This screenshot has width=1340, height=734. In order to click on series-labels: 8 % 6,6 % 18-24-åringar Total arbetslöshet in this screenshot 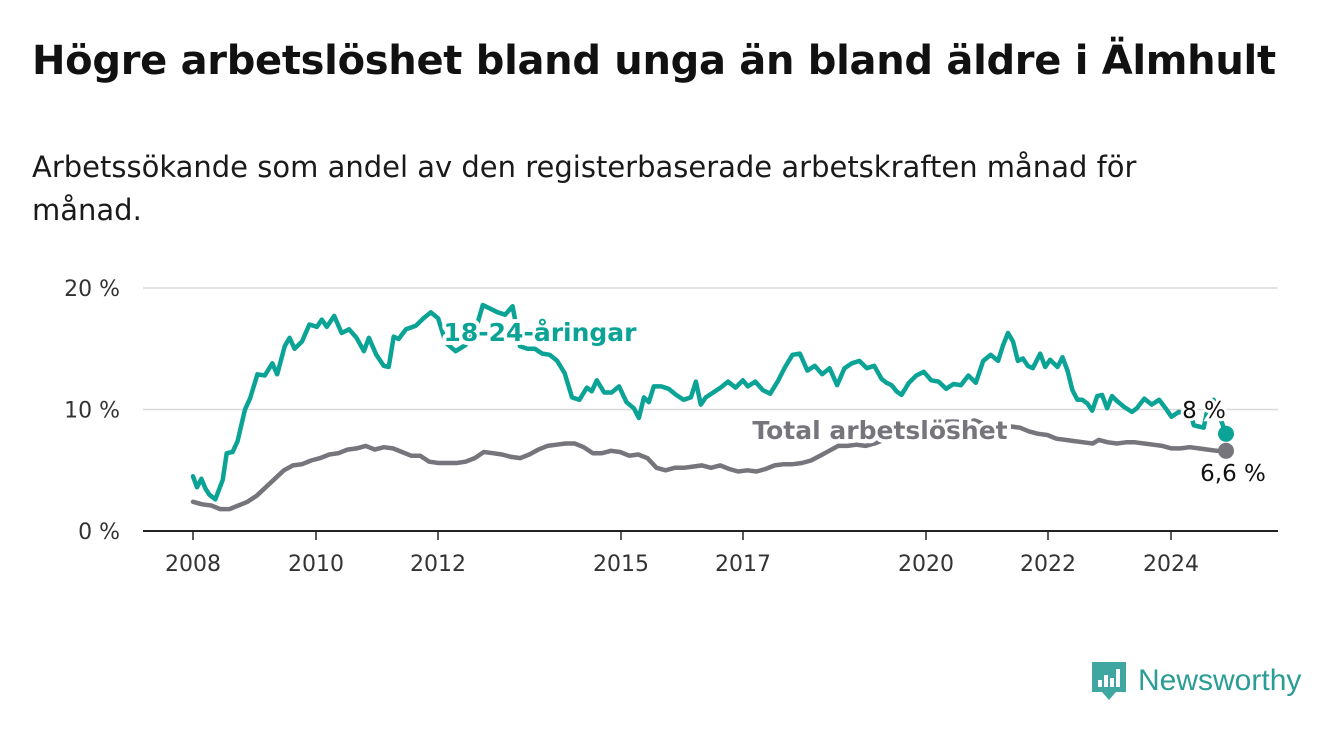, I will do `click(854, 402)`.